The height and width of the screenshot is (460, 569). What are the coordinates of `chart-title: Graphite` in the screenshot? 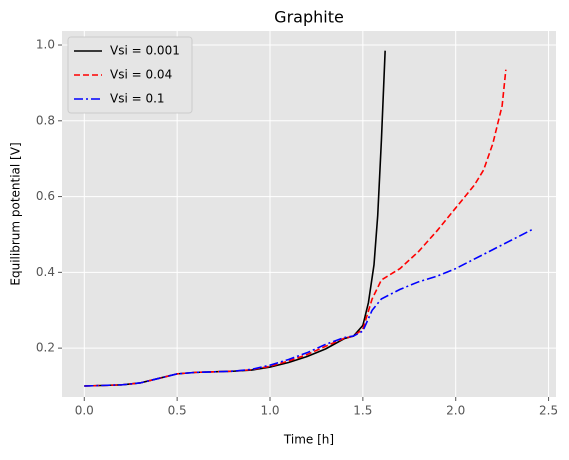 It's located at (309, 17).